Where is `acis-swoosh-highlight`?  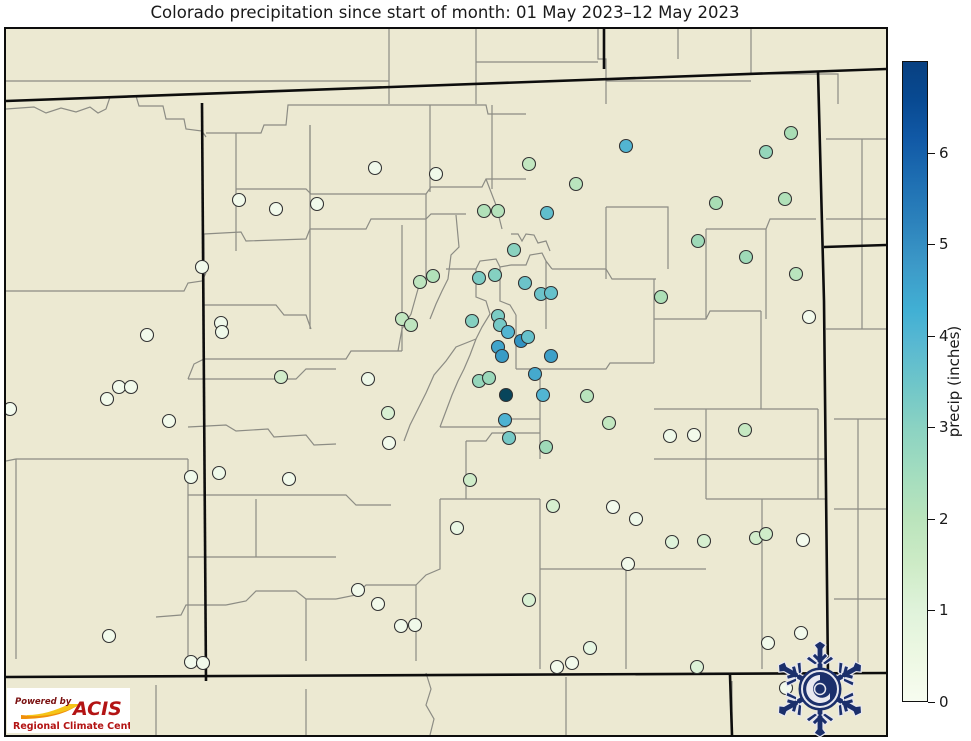 acis-swoosh-highlight is located at coordinates (54, 710).